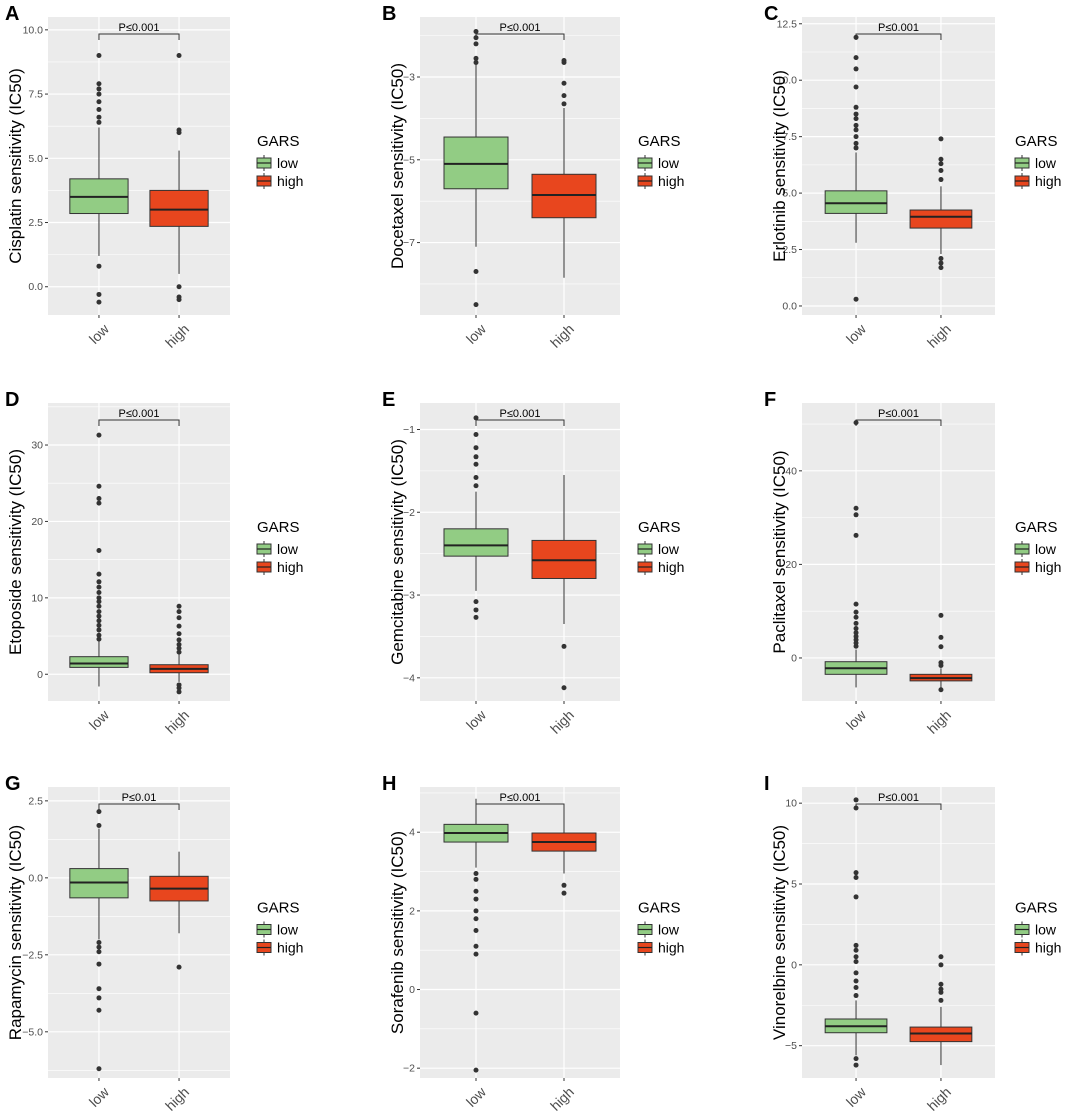 This screenshot has width=1072, height=1111. I want to click on panel-letter: B, so click(389, 14).